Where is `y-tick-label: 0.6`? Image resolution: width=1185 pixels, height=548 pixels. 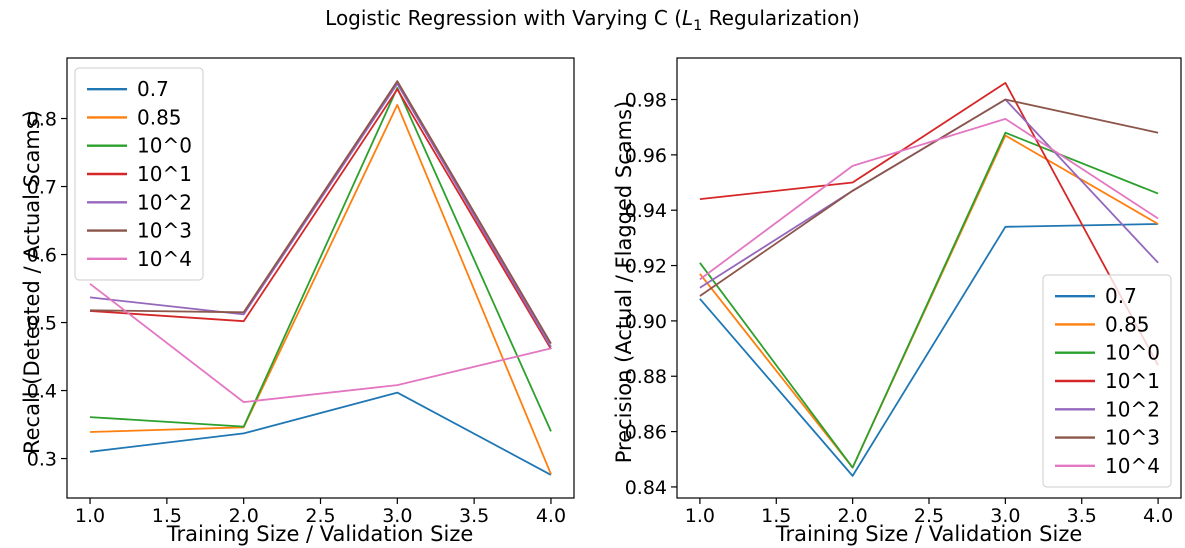 y-tick-label: 0.6 is located at coordinates (42, 256).